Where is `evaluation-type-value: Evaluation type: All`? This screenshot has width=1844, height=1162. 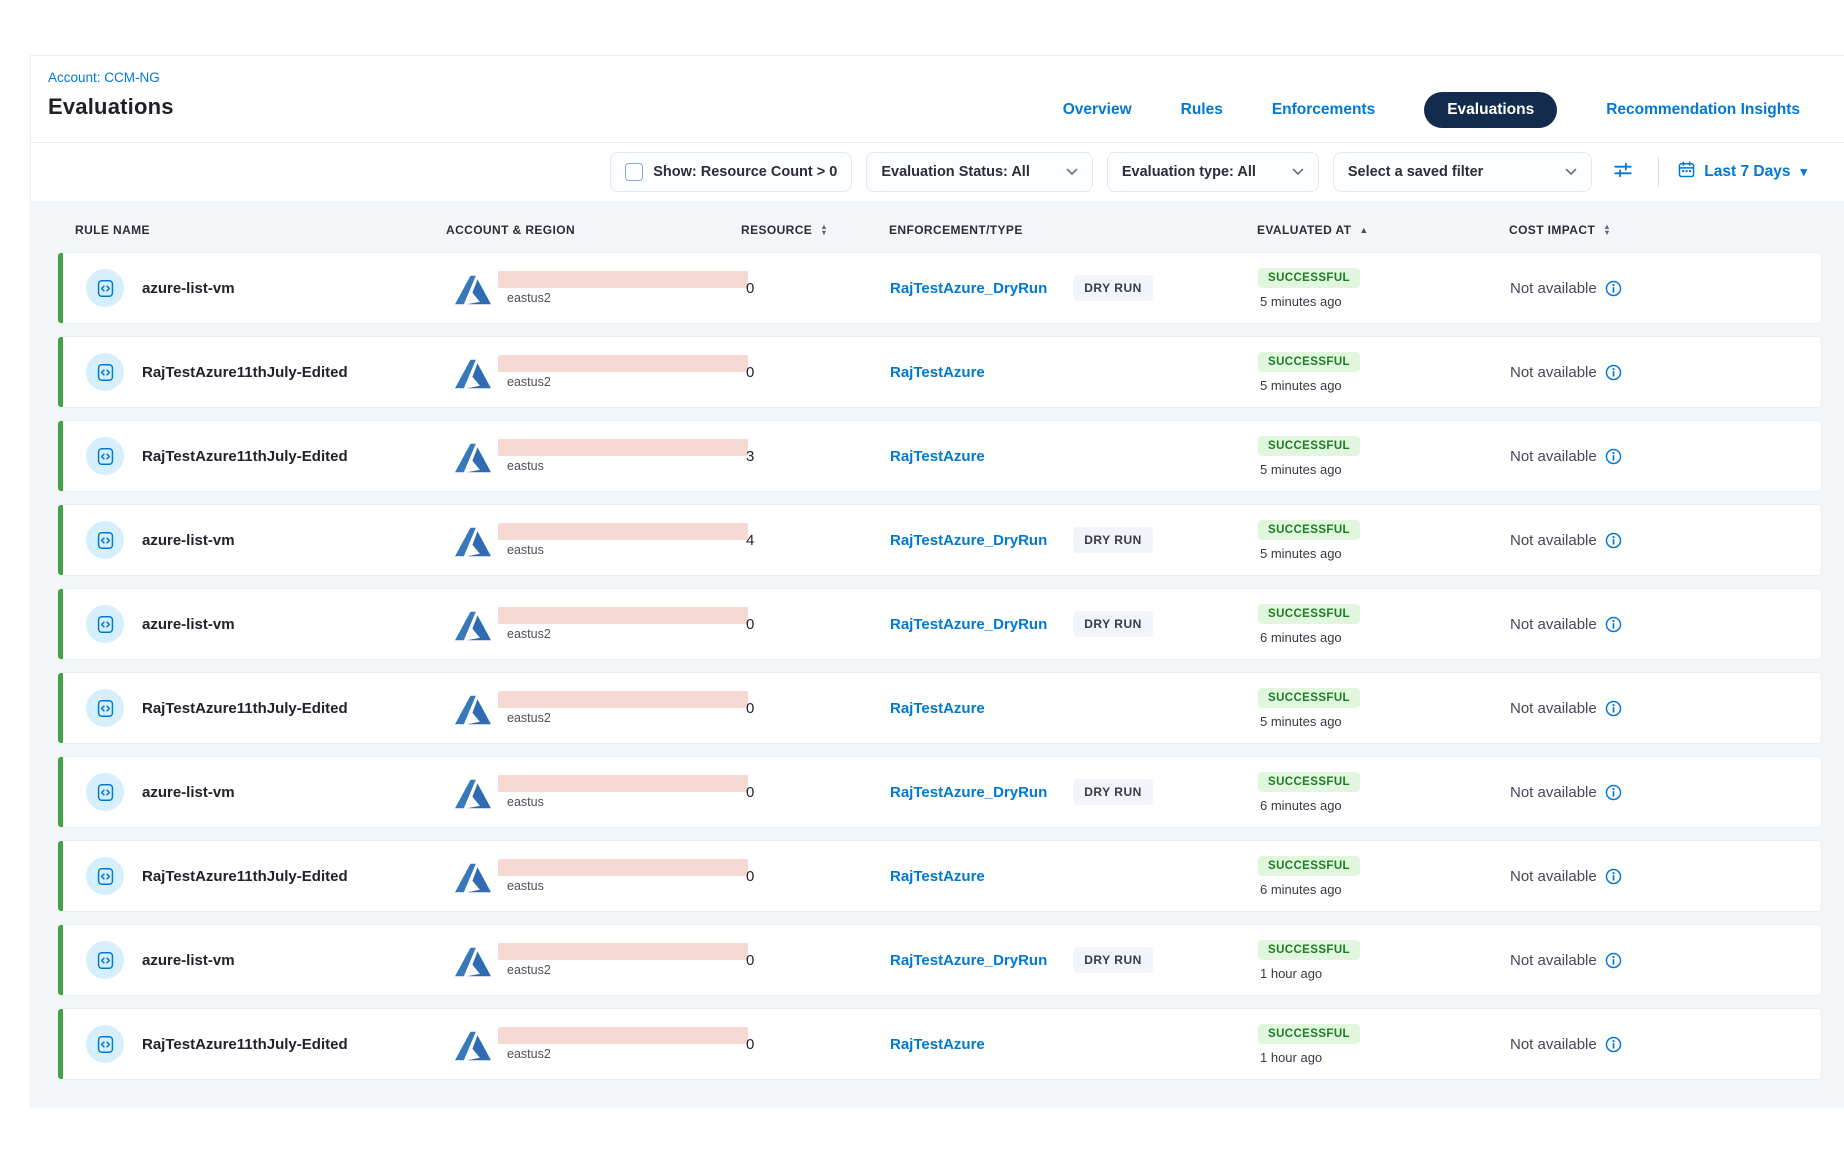
evaluation-type-value: Evaluation type: All is located at coordinates (1188, 172).